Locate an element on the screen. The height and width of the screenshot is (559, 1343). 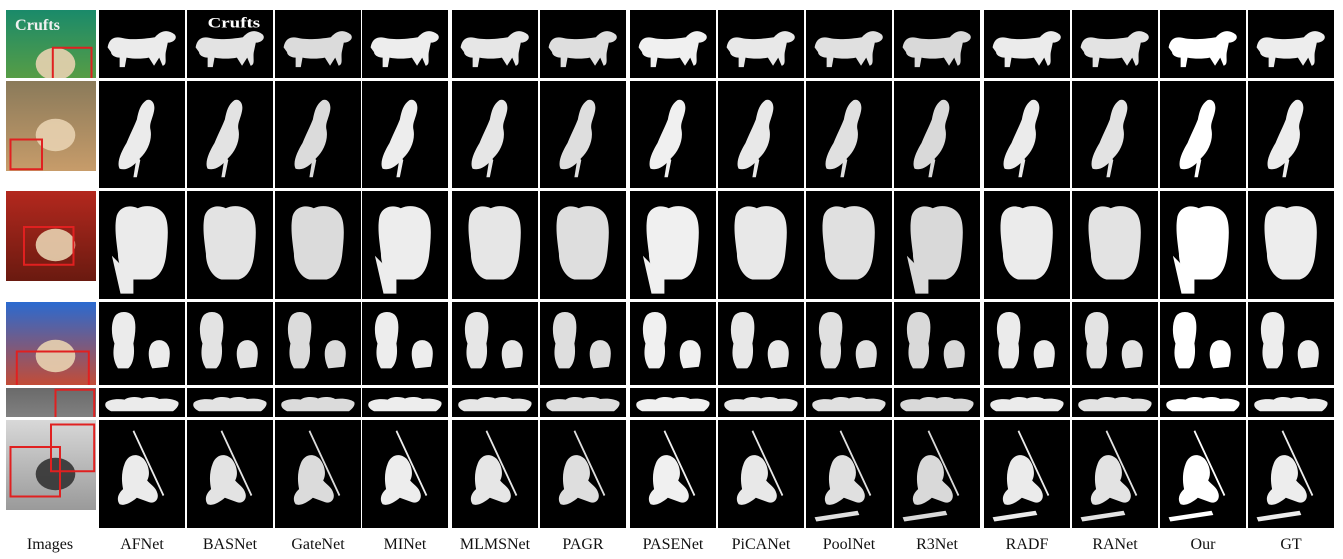
saliency-mask-gatenet-bird is located at coordinates (318, 134).